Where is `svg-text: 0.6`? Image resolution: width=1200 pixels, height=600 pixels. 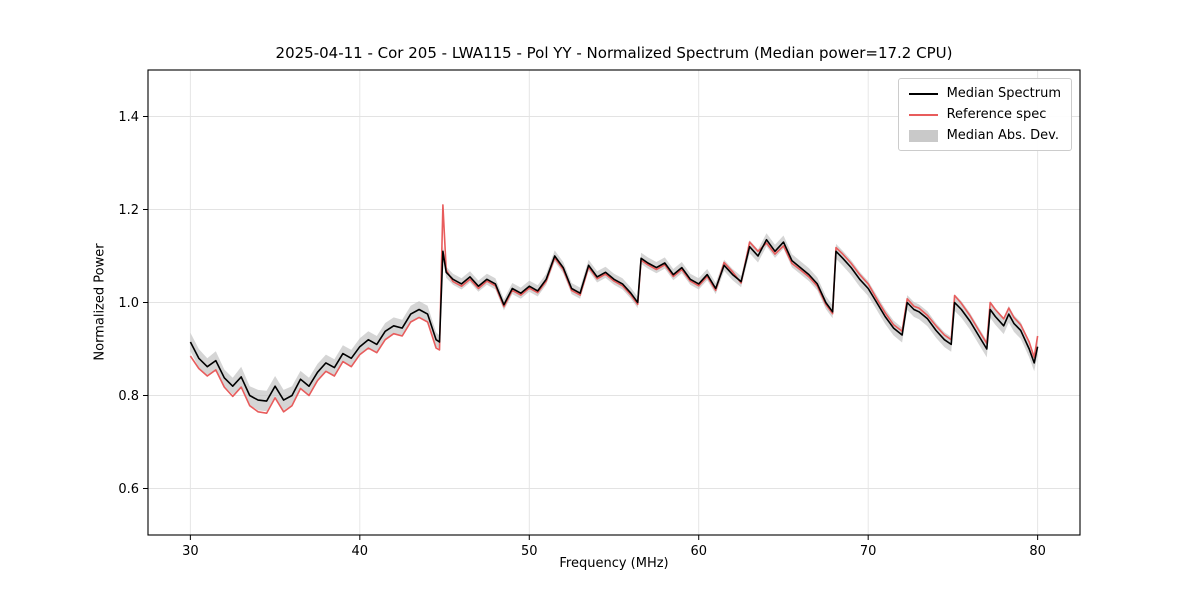 svg-text: 0.6 is located at coordinates (128, 489).